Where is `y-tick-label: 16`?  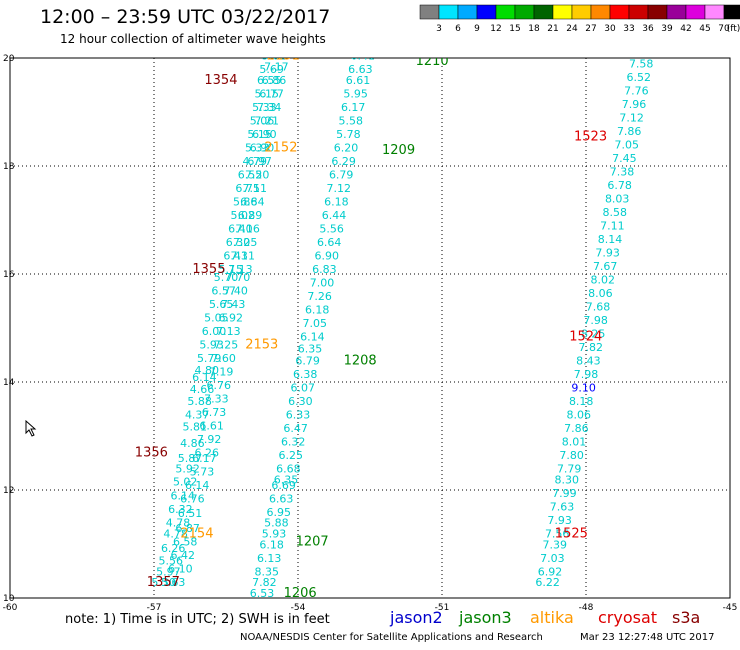 y-tick-label: 16 is located at coordinates (9, 275).